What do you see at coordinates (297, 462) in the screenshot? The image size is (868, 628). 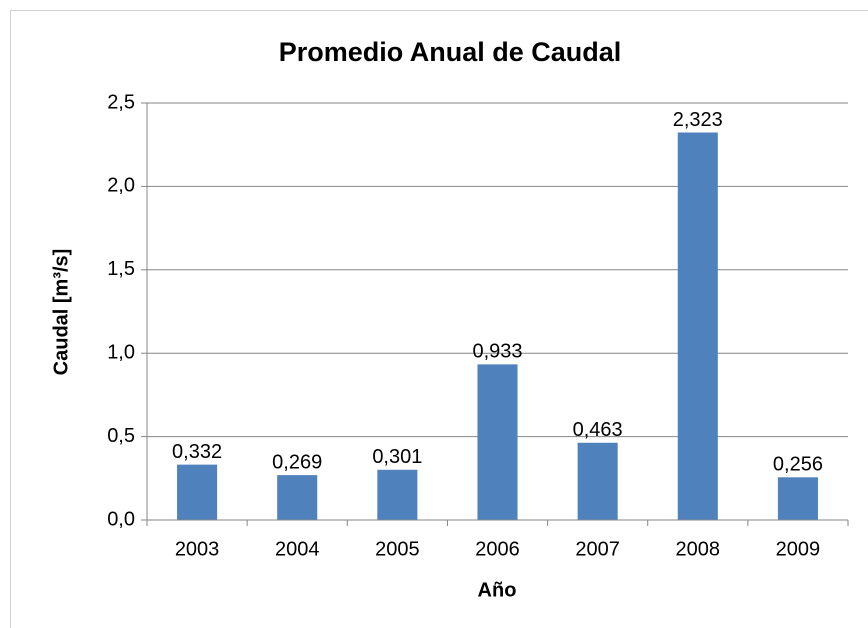 I see `value-label: 0,269` at bounding box center [297, 462].